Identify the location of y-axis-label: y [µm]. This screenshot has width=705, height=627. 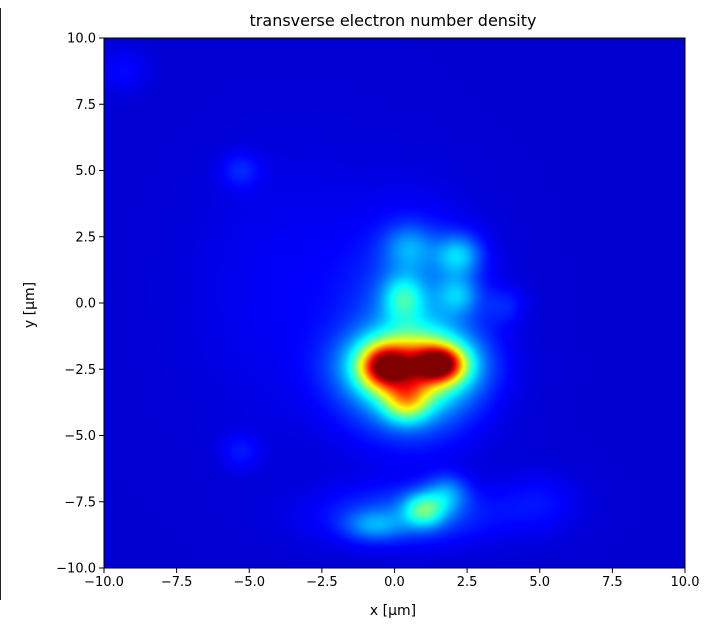
(30, 305).